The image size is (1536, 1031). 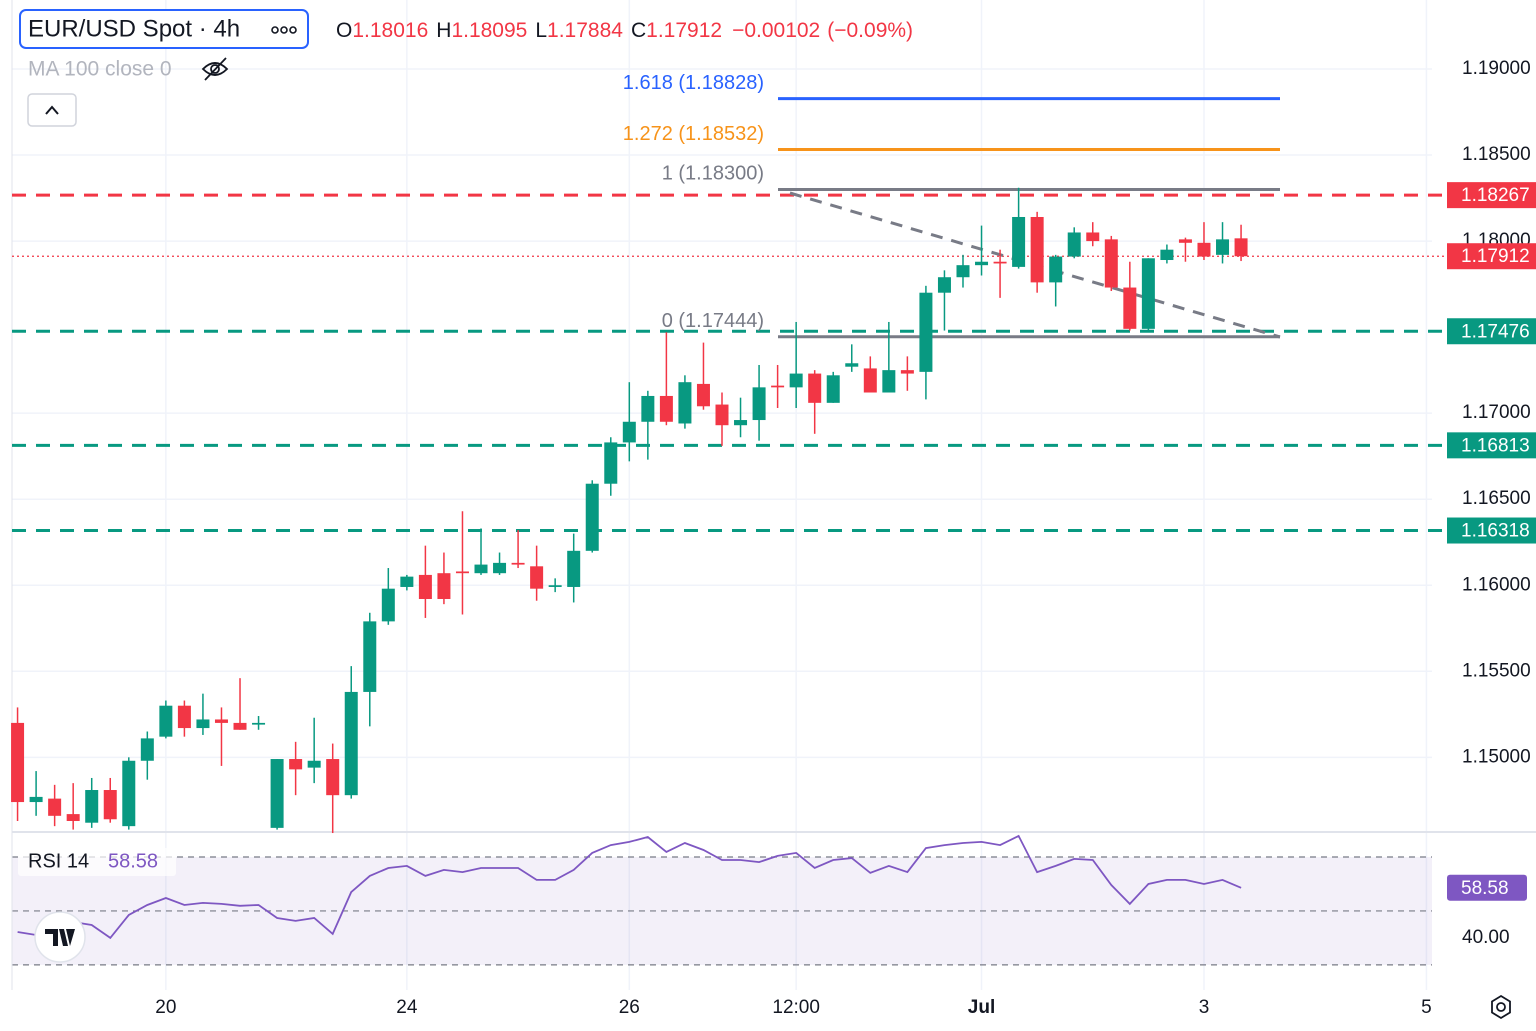 What do you see at coordinates (713, 174) in the screenshot?
I see `fib-label: 1 (1.18300)` at bounding box center [713, 174].